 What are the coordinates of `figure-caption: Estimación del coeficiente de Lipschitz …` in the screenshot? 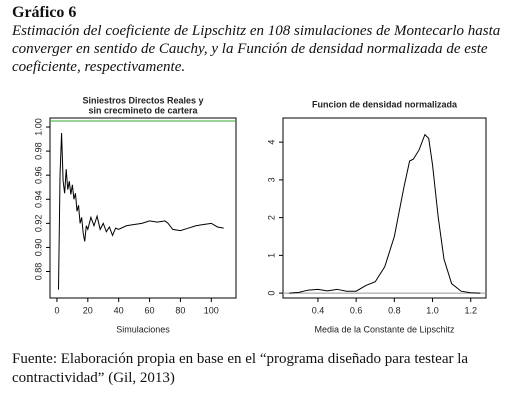 It's located at (256, 49).